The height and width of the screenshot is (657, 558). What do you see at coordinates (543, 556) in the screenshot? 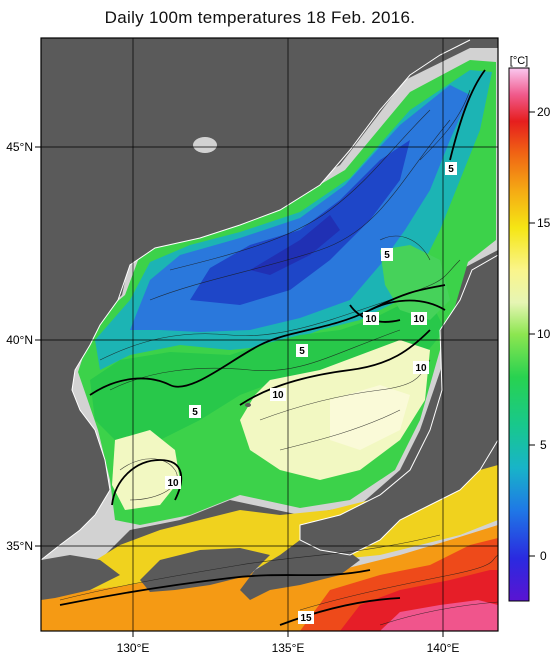
I see `colorbar-tick: 0` at bounding box center [543, 556].